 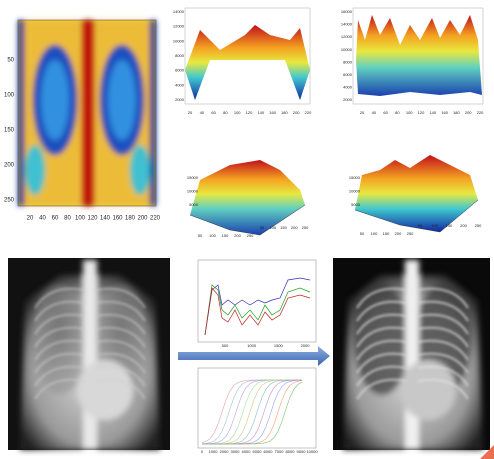 I want to click on x-tick-label: 0, so click(x=202, y=451).